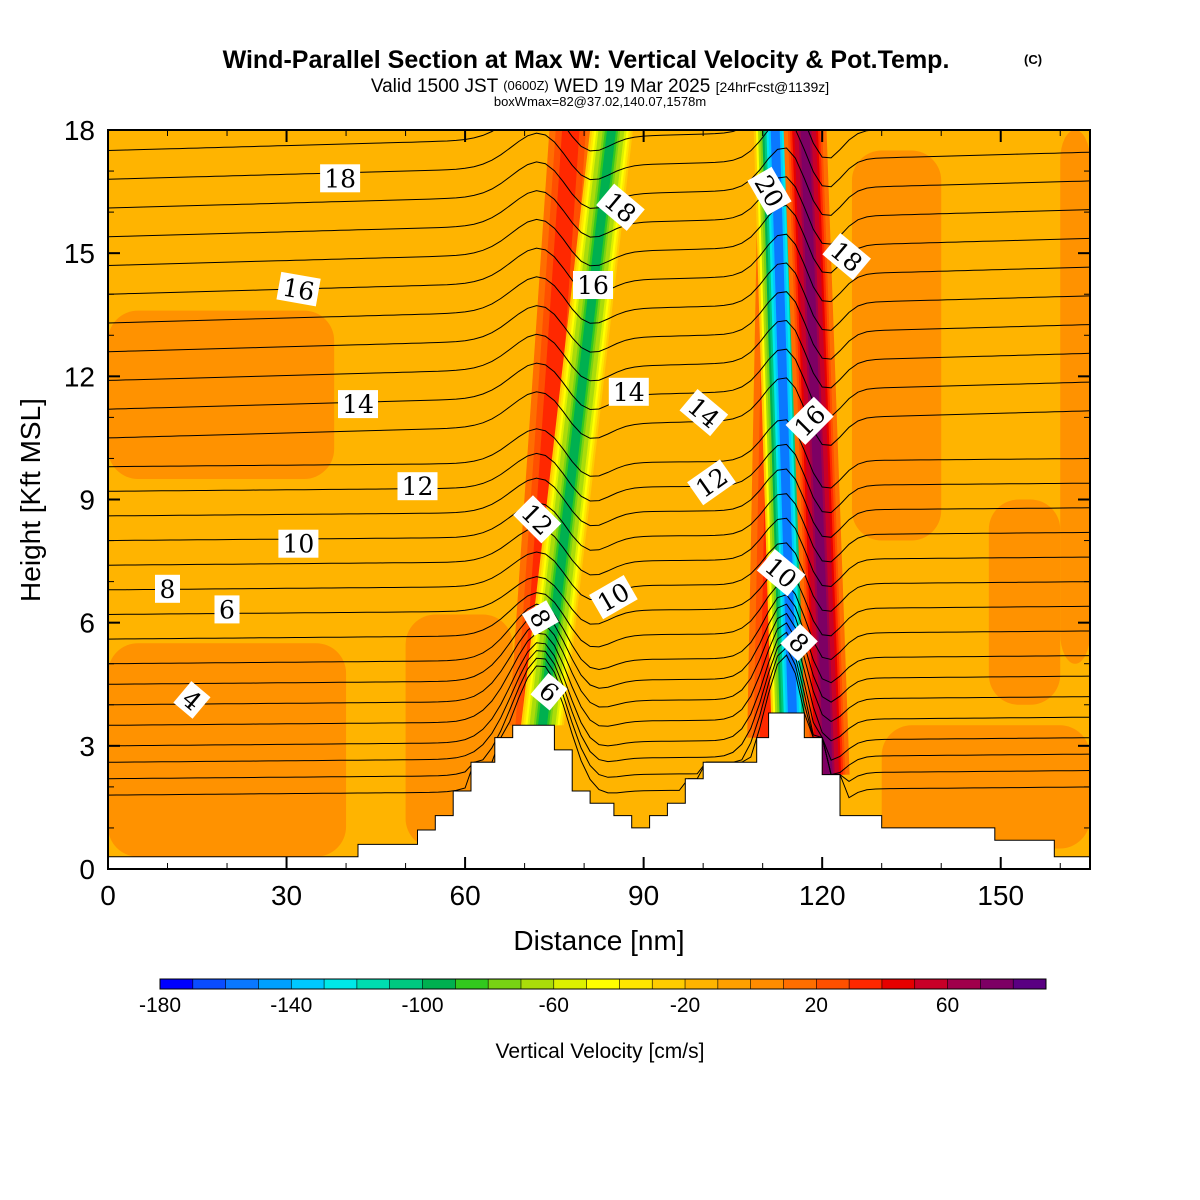  I want to click on colorbar-tick-label: 60, so click(947, 1005).